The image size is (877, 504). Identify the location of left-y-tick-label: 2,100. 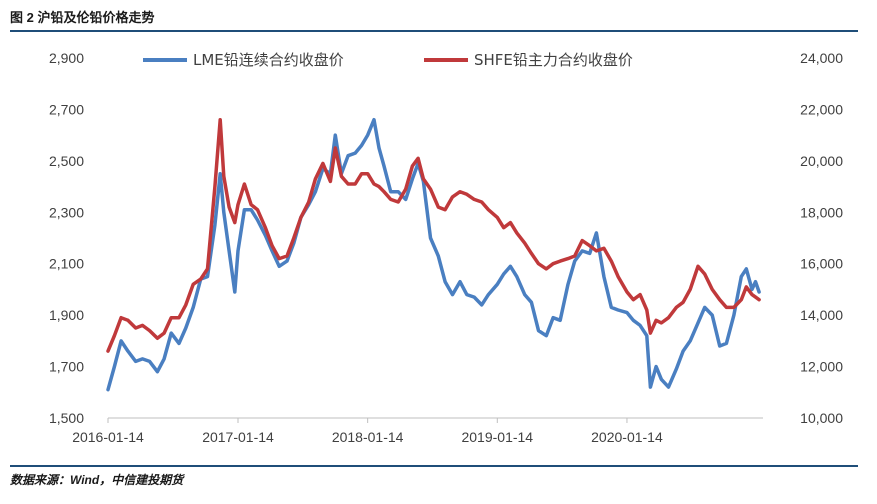
(66, 264).